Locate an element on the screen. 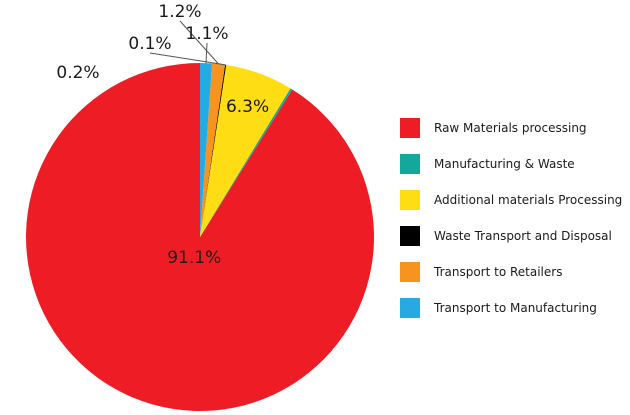 The image size is (630, 415). data-label-additional-materials-processing: 6.3% is located at coordinates (247, 107).